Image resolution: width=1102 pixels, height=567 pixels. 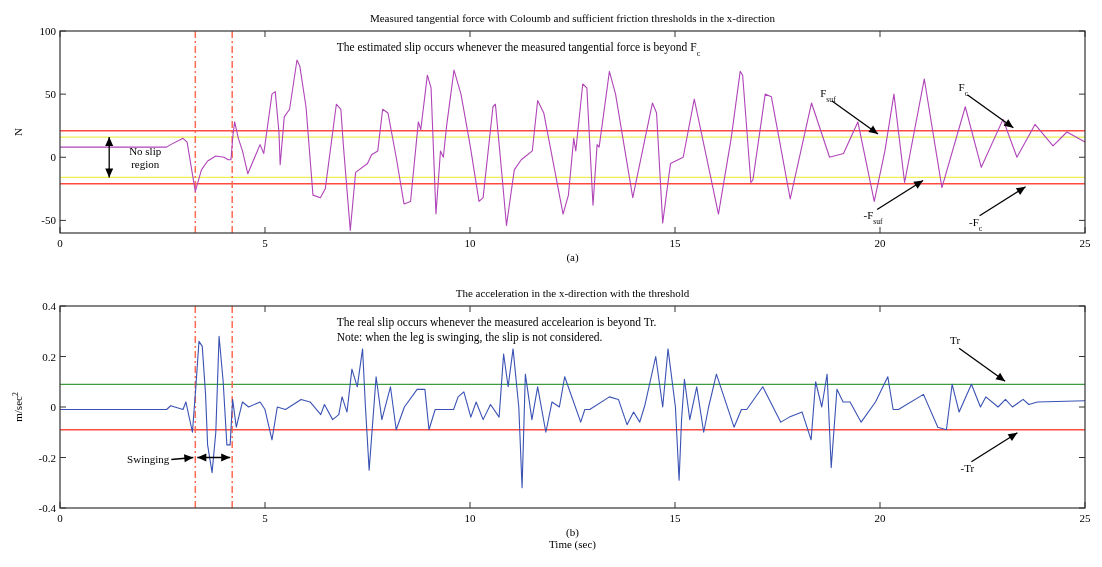 What do you see at coordinates (49, 356) in the screenshot?
I see `y-tick-label: 0.2` at bounding box center [49, 356].